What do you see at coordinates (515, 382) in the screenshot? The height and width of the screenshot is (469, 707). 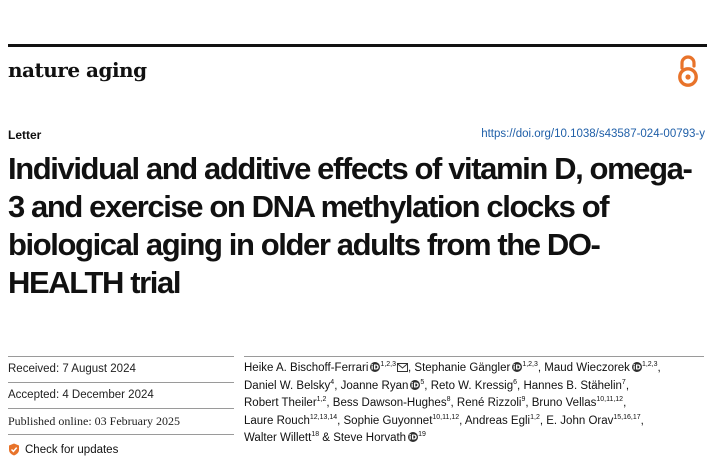 I see `author-affiliation: 6` at bounding box center [515, 382].